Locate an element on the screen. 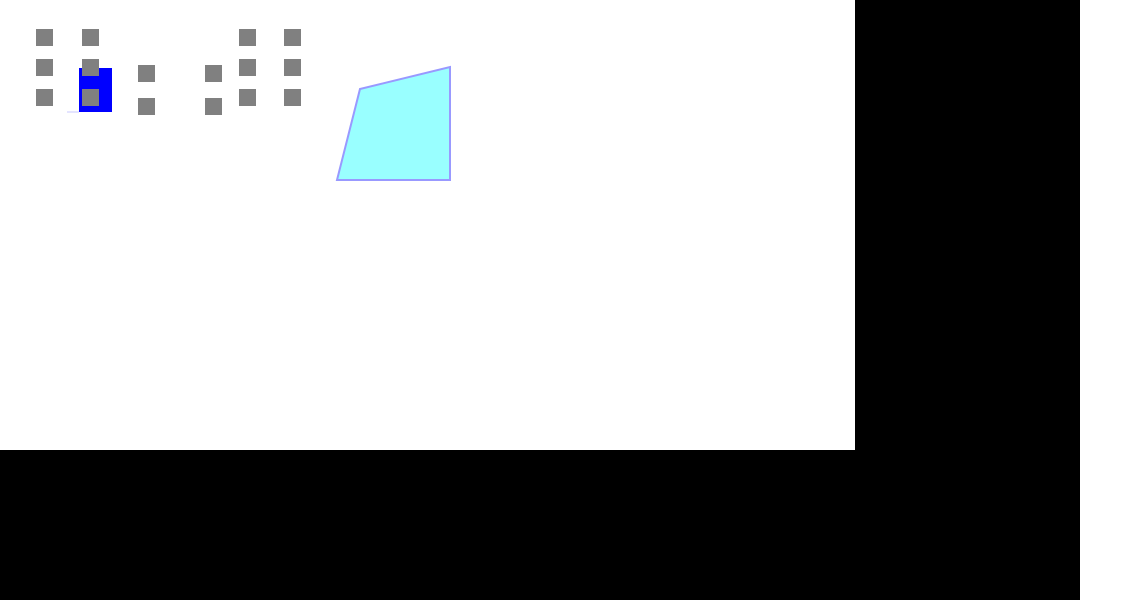 The width and height of the screenshot is (1140, 600). cyan-quadrilateral is located at coordinates (393, 123).